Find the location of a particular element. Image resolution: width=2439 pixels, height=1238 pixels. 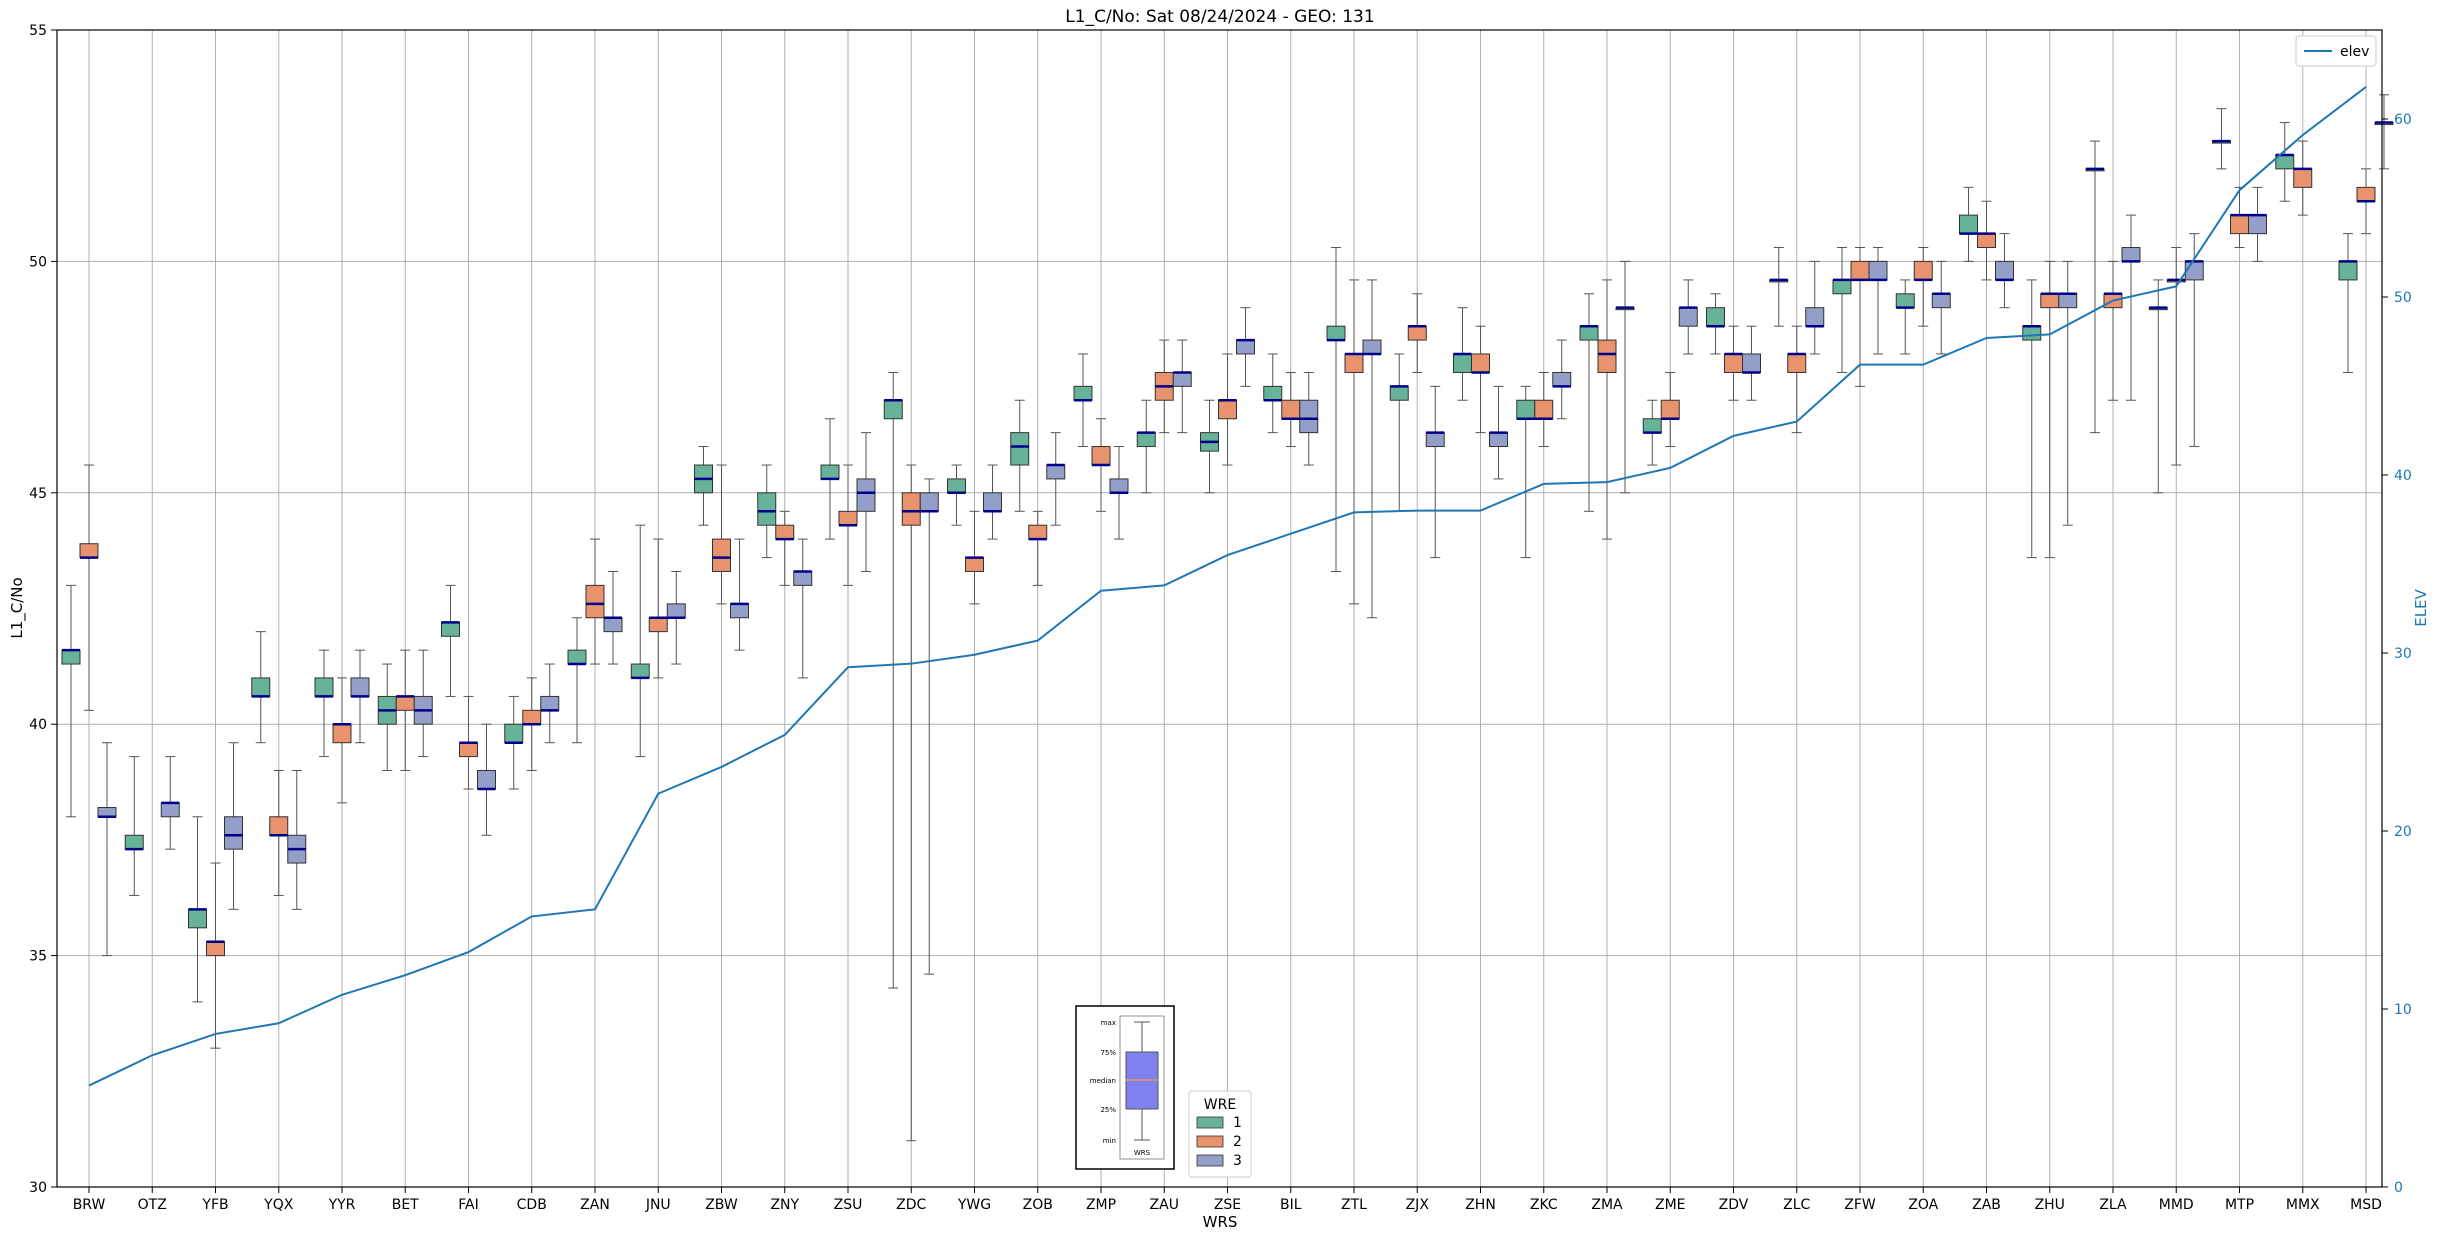

x-tick-label: ZNY is located at coordinates (784, 1205).